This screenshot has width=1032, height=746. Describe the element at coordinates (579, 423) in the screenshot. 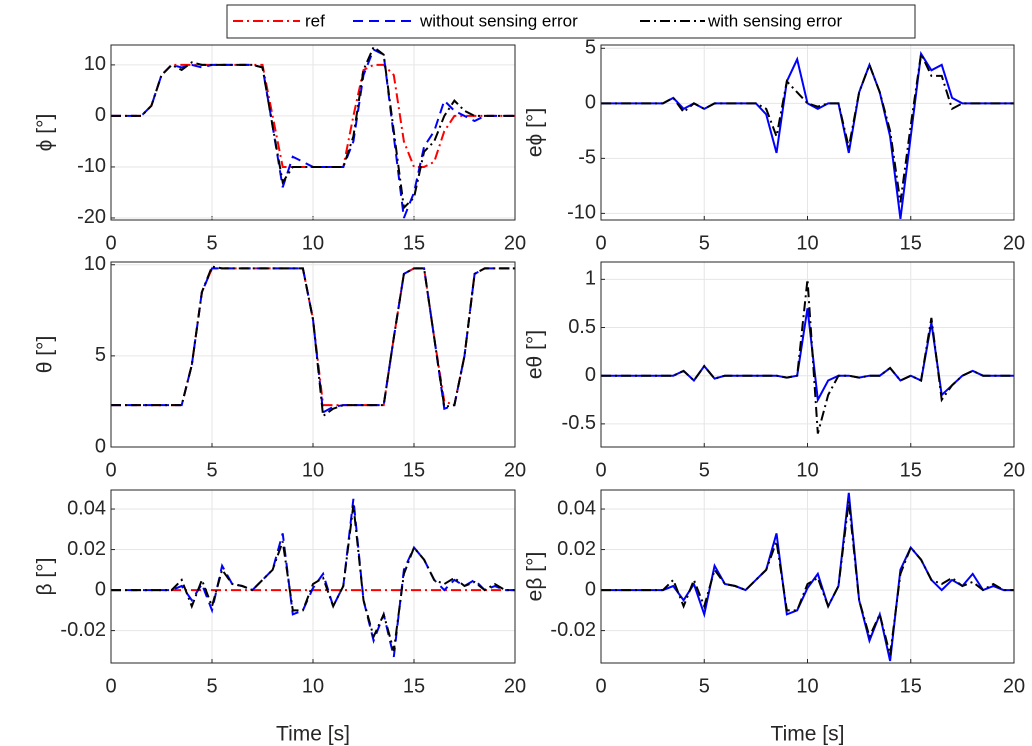

I see `y-tick-label: -0.5` at that location.